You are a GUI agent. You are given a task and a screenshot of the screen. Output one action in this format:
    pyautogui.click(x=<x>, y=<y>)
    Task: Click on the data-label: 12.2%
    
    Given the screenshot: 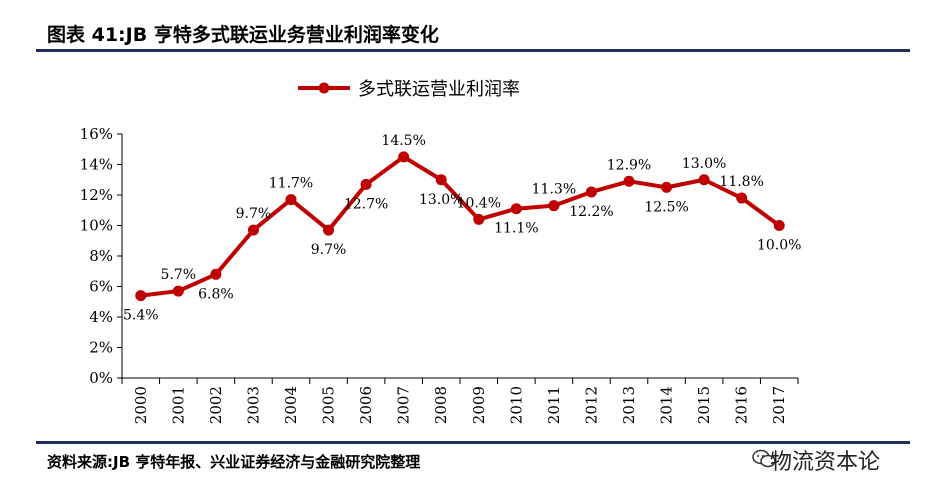 What is the action you would take?
    pyautogui.click(x=591, y=212)
    